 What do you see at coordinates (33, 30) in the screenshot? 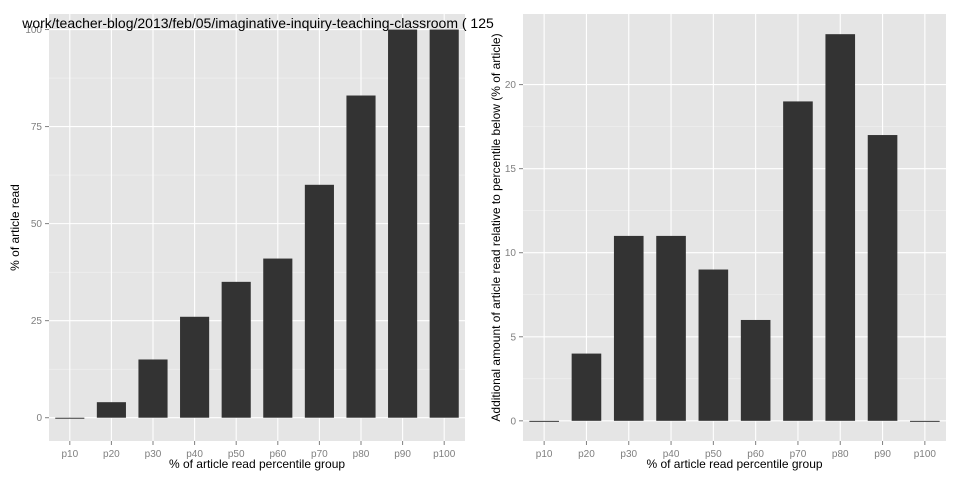
I see `y-tick-label: 100` at bounding box center [33, 30].